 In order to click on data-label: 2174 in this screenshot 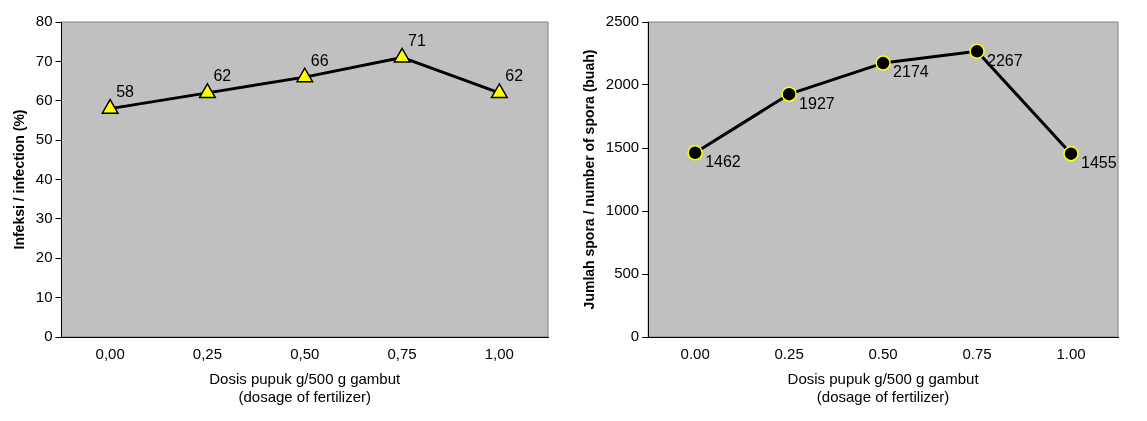, I will do `click(911, 72)`.